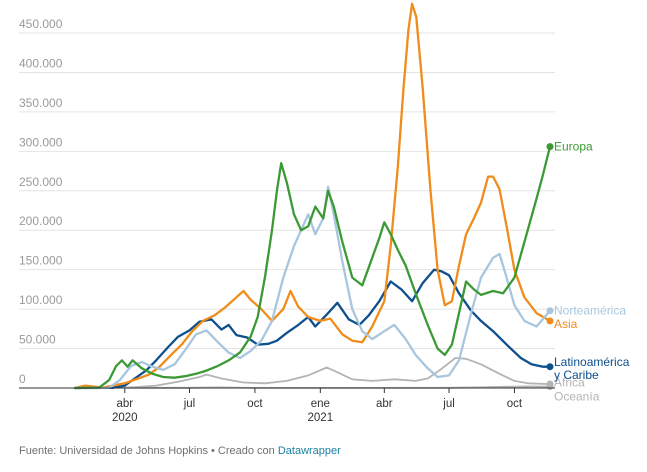  I want to click on series-1-line, so click(312, 373).